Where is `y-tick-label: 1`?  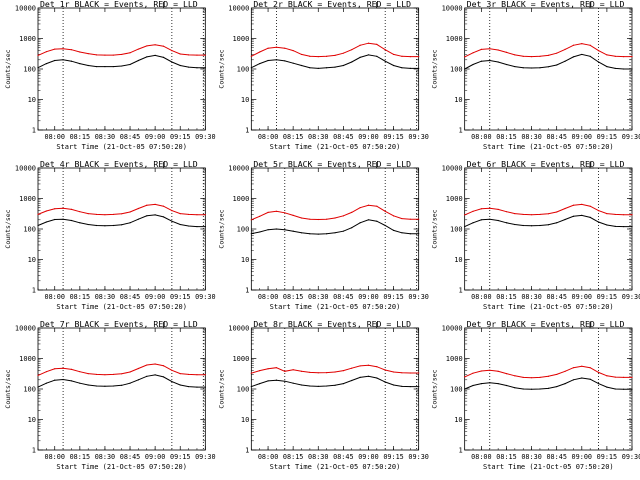
y-tick-label: 1 is located at coordinates (247, 451).